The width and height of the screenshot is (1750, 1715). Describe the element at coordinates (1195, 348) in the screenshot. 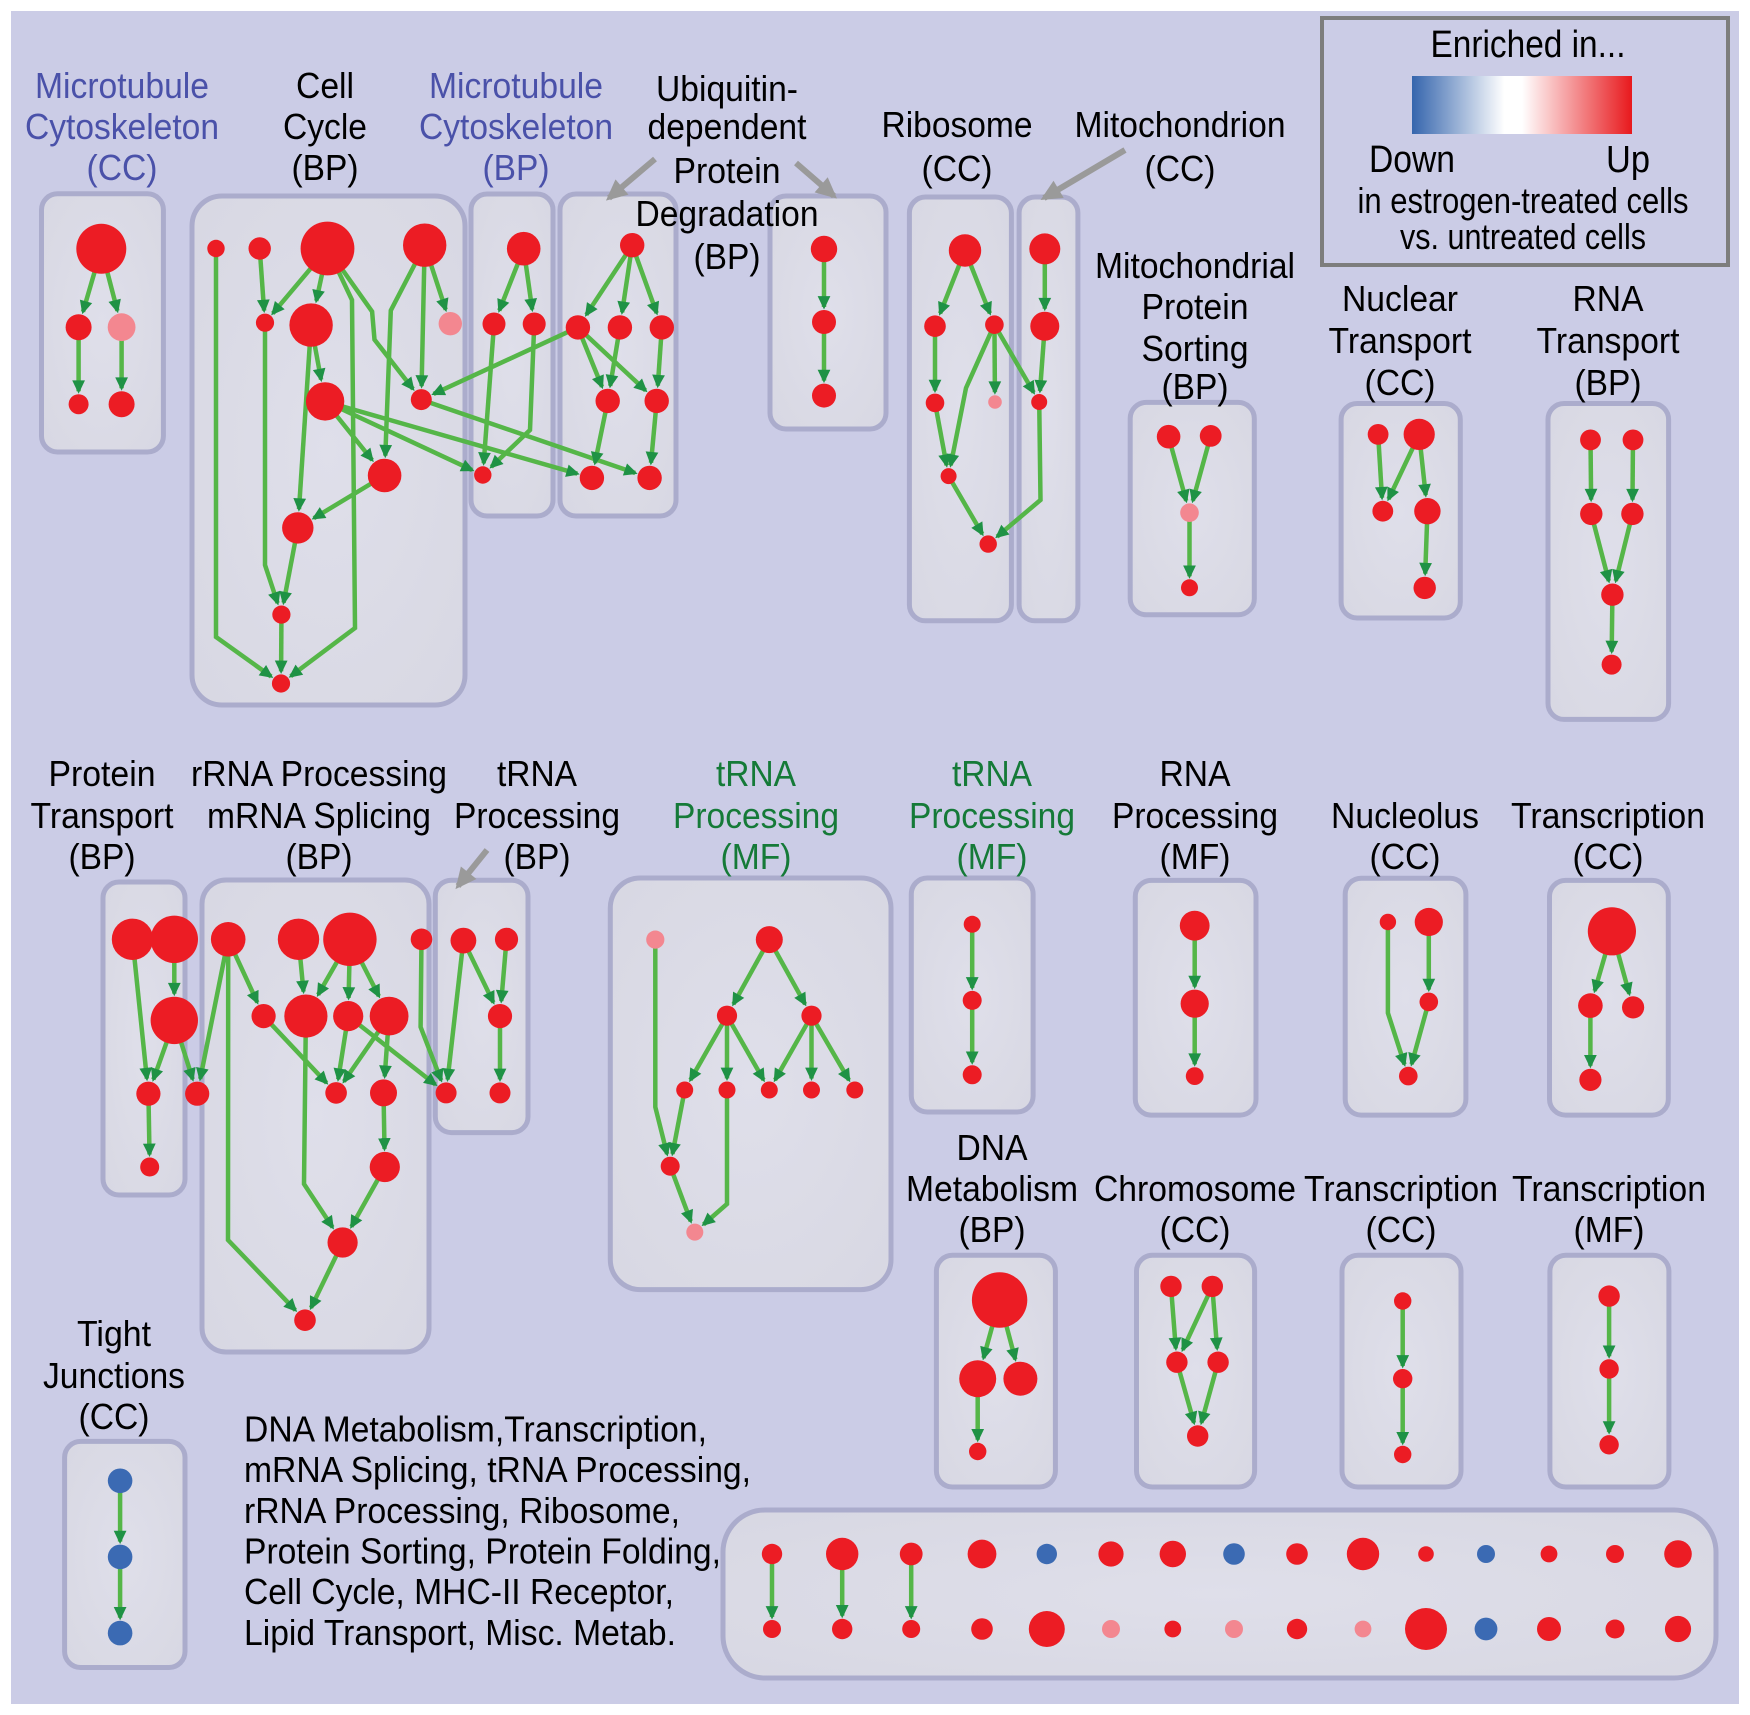

I see `svg-text: Sorting` at that location.